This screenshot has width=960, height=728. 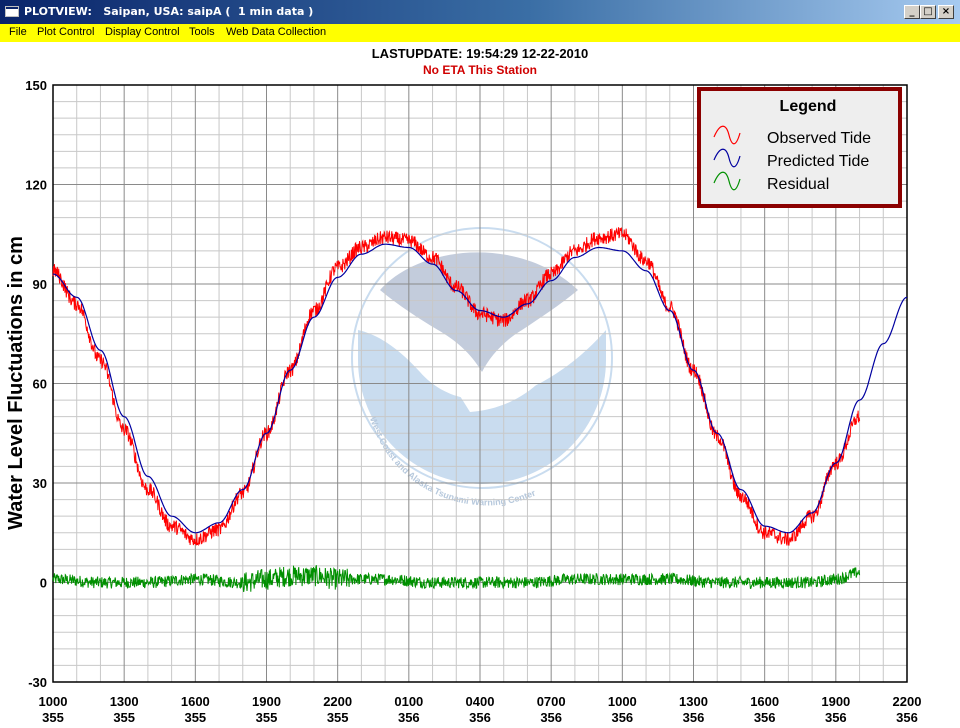 I want to click on legend-swatch-observed-tide, so click(x=727, y=135).